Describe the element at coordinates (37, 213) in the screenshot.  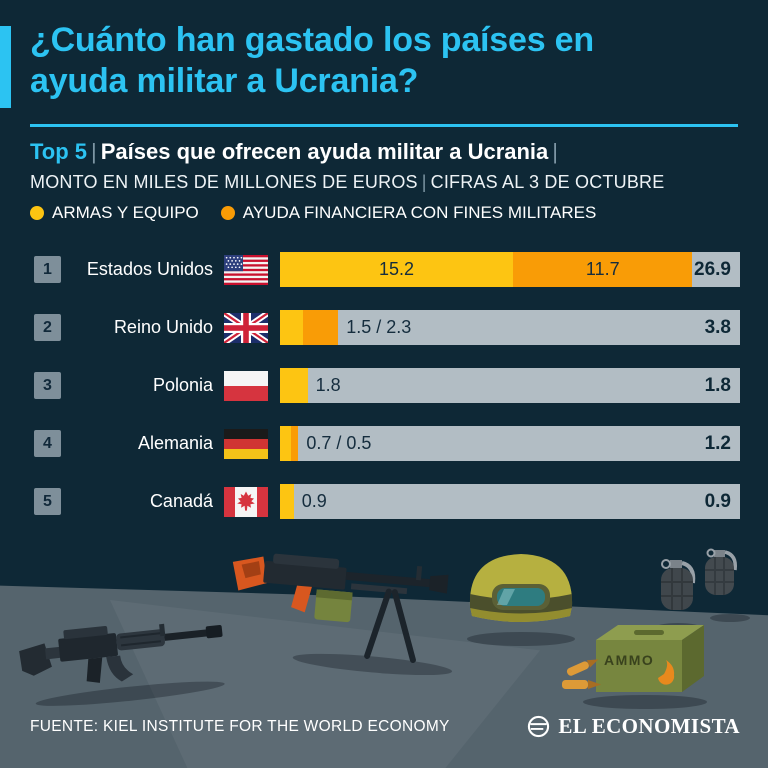
I see `armas-legend-dot-icon` at that location.